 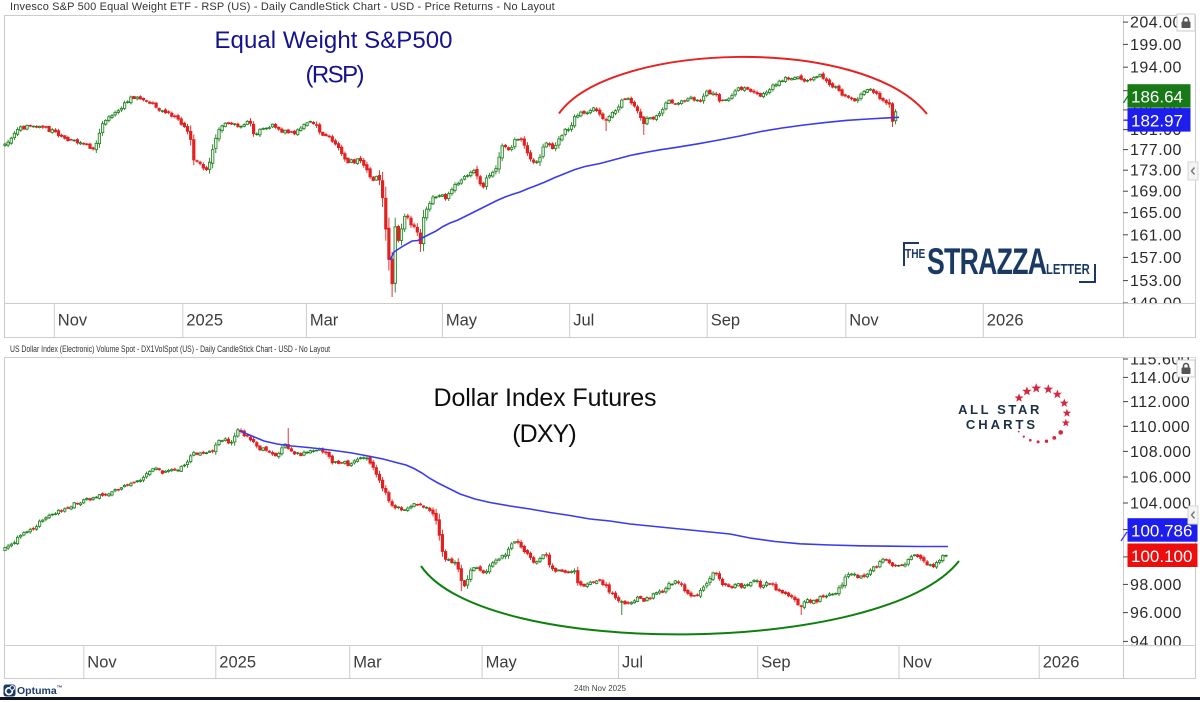 What do you see at coordinates (1156, 171) in the screenshot?
I see `svg-text: 173.00` at bounding box center [1156, 171].